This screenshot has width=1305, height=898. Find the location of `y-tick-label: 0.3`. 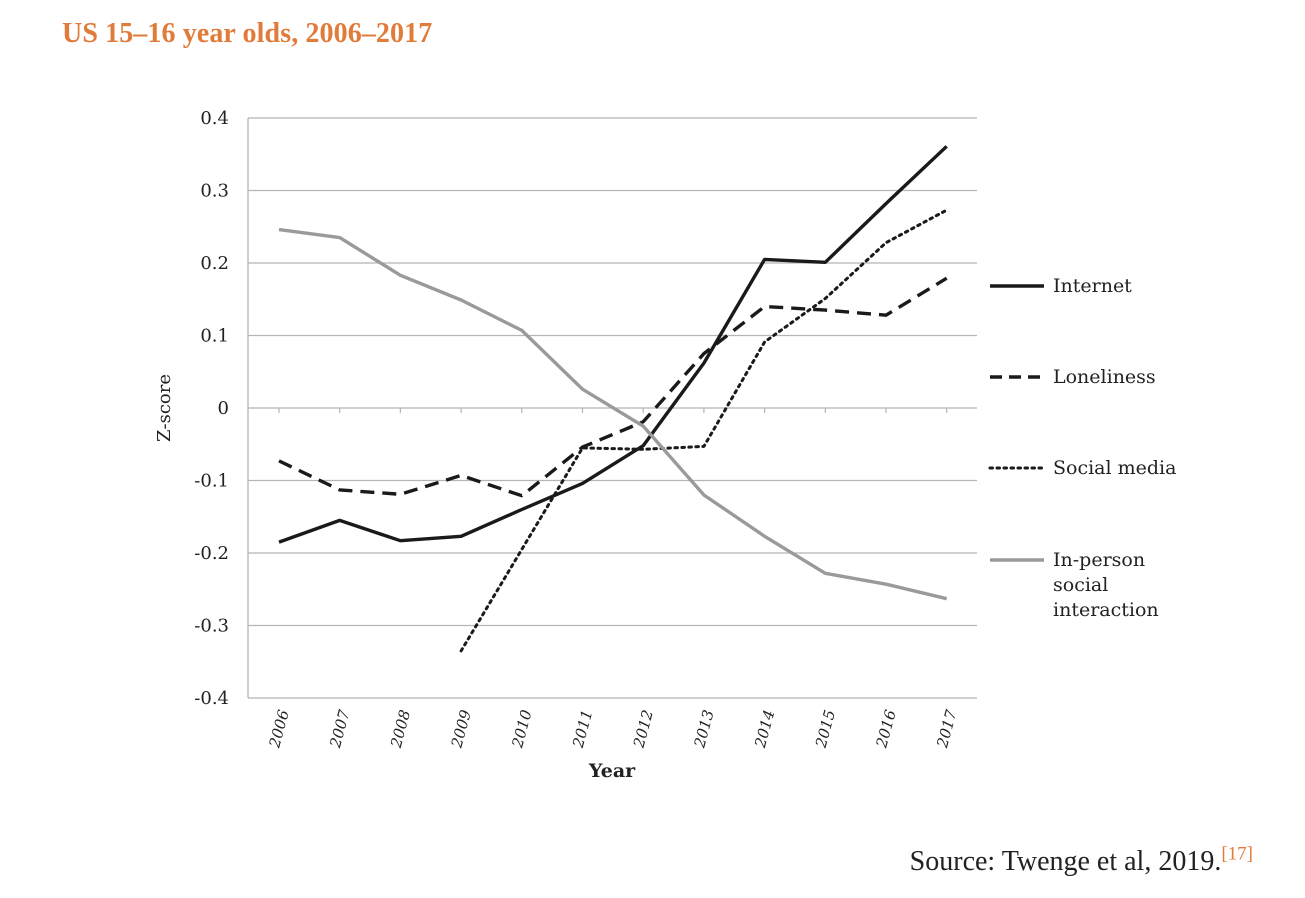

y-tick-label: 0.3 is located at coordinates (214, 191).